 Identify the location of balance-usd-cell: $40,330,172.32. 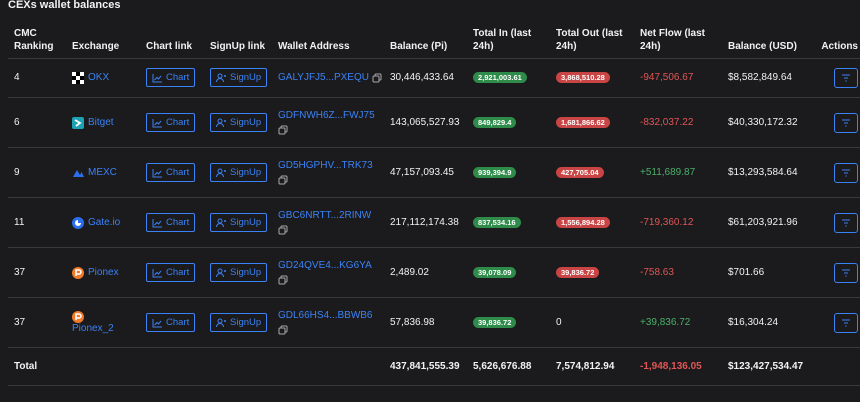
(771, 122).